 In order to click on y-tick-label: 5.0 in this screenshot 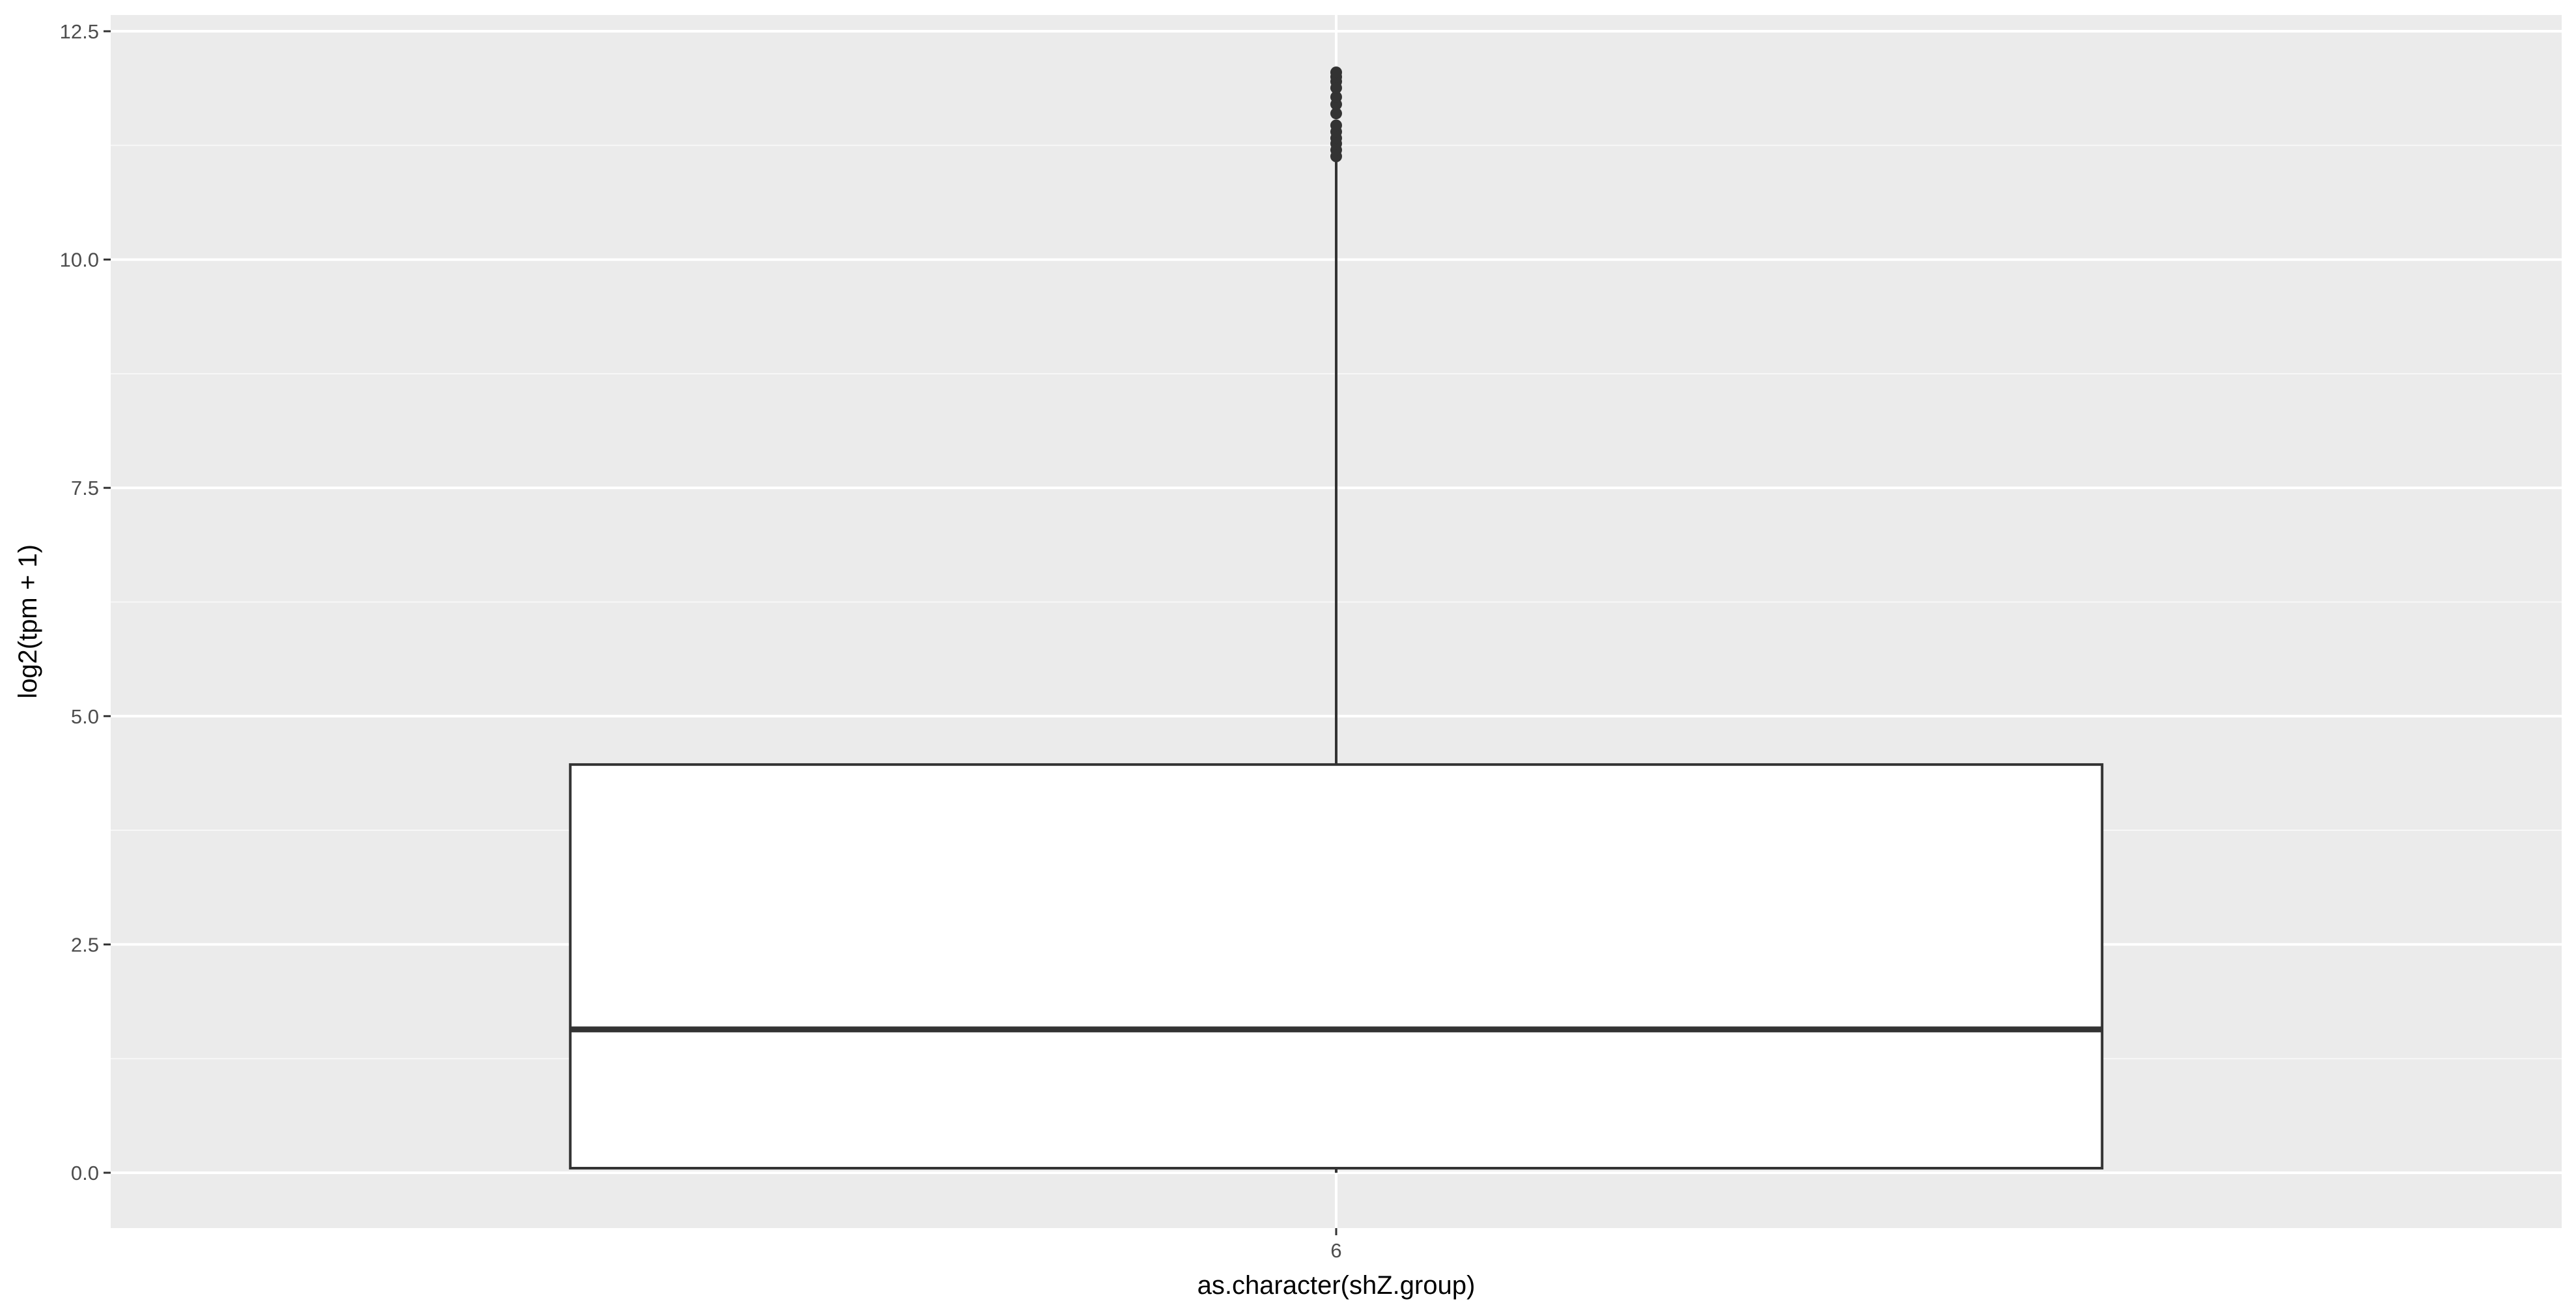, I will do `click(85, 717)`.